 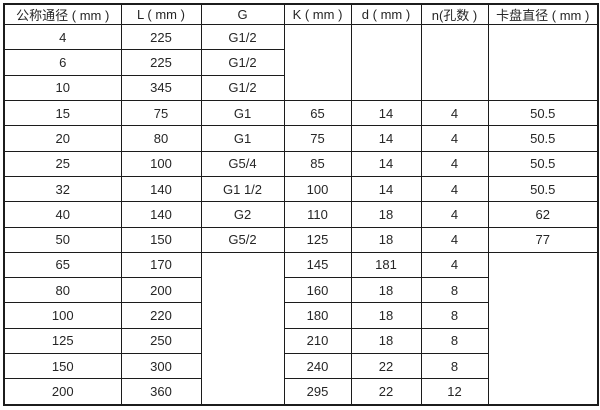 I want to click on table-cell: 20, so click(x=62, y=138).